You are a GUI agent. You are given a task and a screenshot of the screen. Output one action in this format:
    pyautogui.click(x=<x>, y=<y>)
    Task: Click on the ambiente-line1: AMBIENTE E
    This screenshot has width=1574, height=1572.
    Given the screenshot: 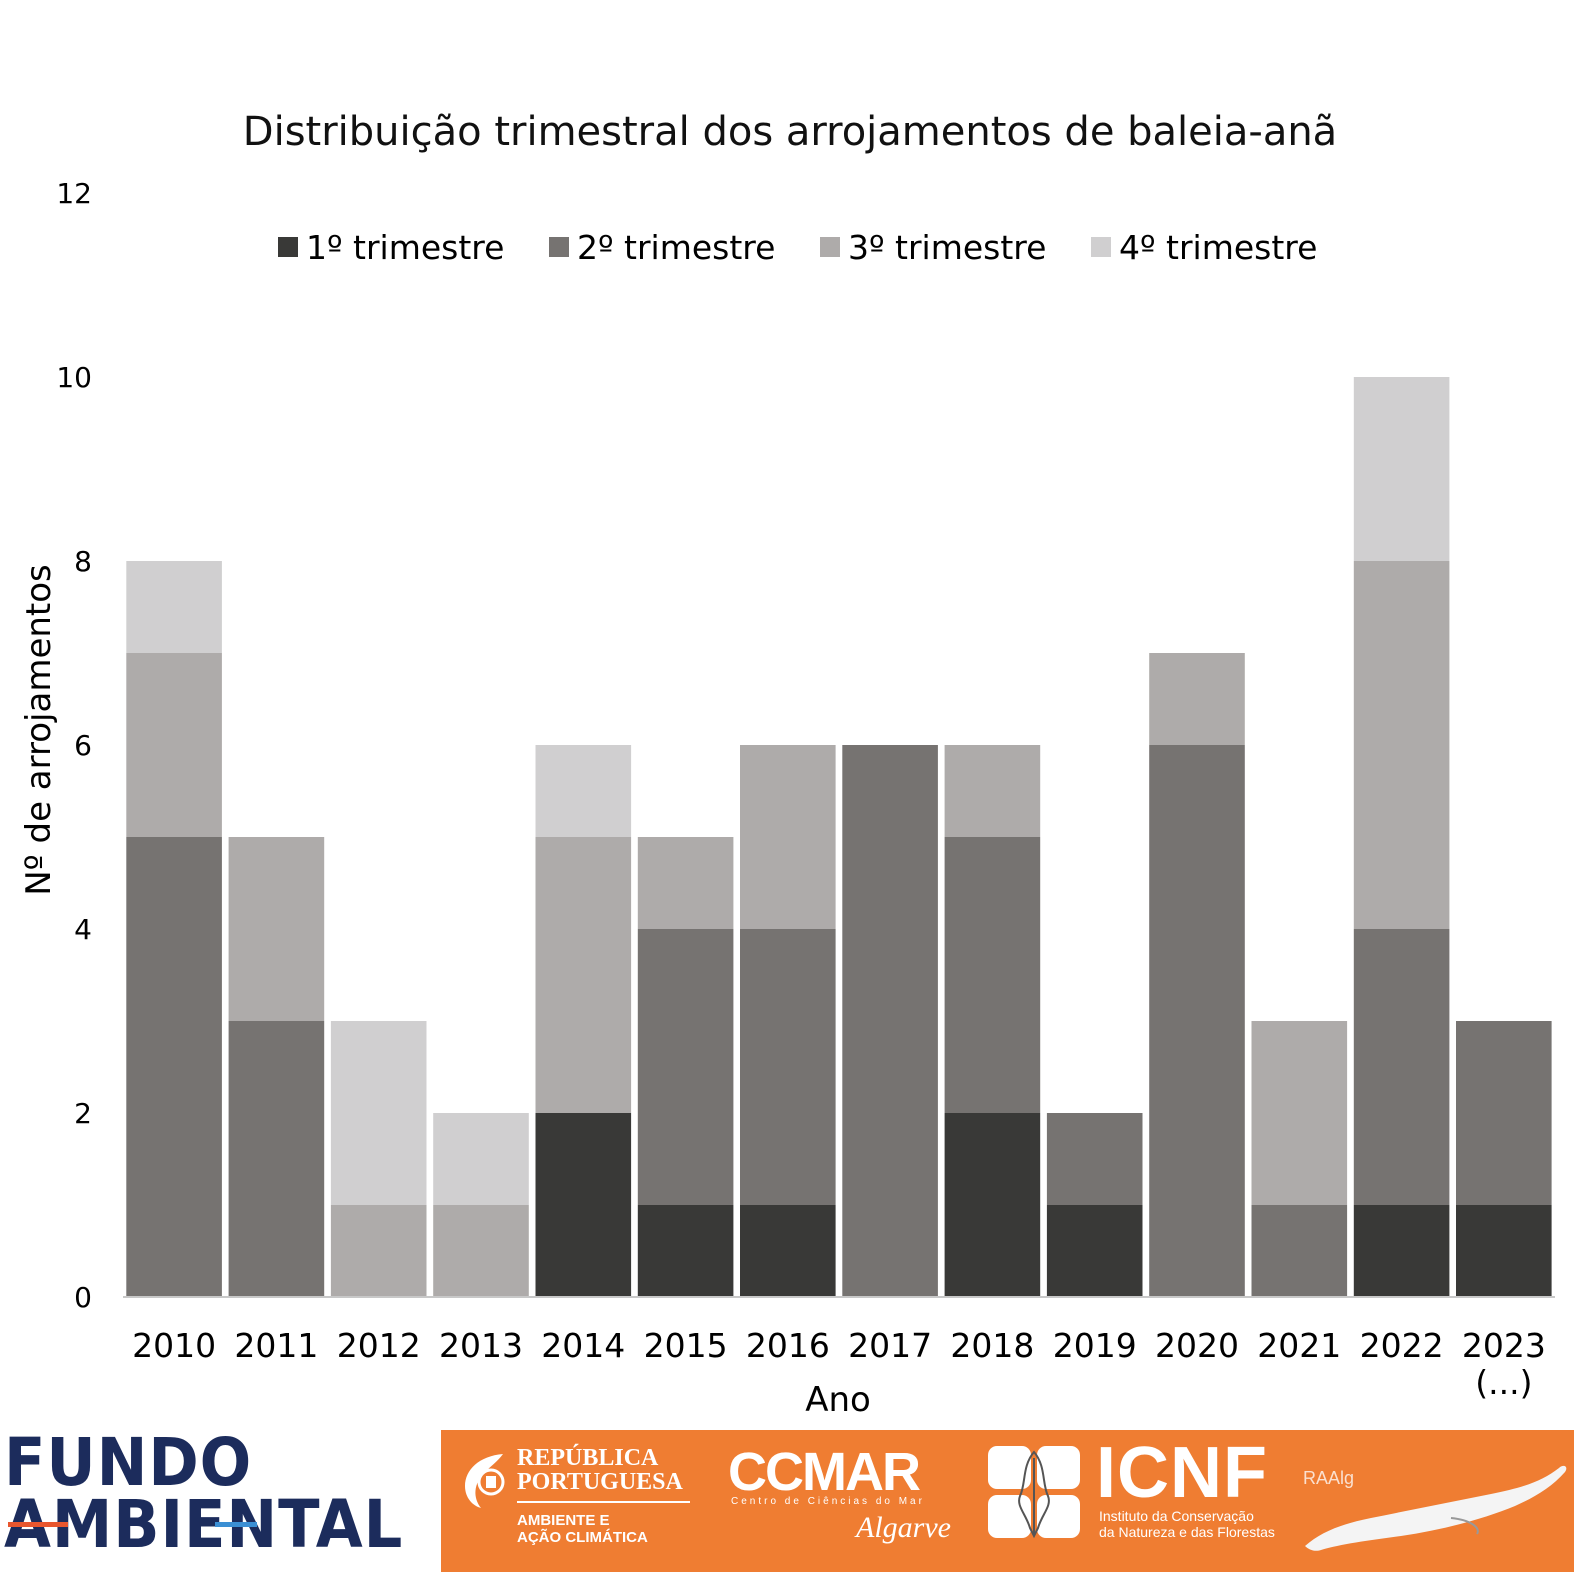 What is the action you would take?
    pyautogui.click(x=563, y=1520)
    